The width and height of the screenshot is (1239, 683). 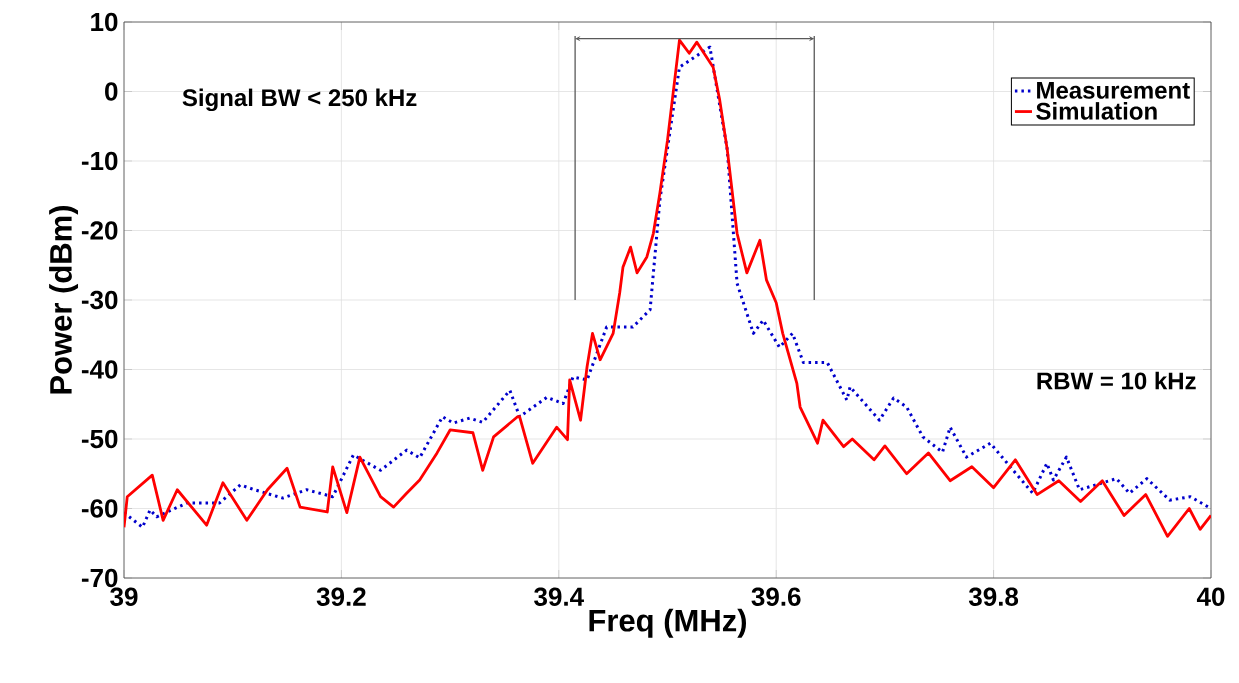 What do you see at coordinates (99, 578) in the screenshot?
I see `y-tick-label: -70` at bounding box center [99, 578].